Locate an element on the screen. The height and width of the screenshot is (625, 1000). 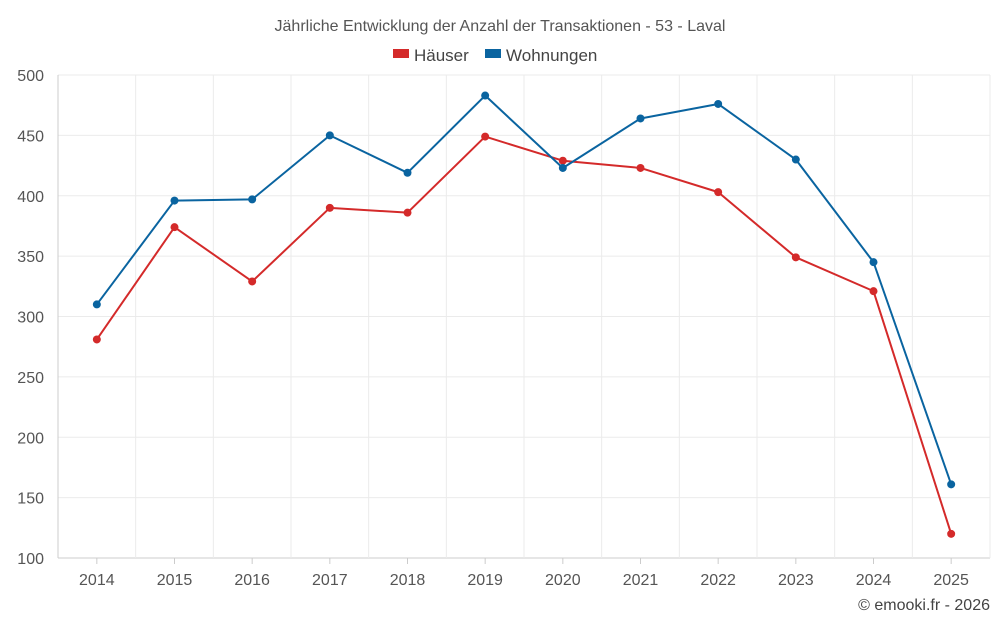
y-tick-label: 350 is located at coordinates (30, 257).